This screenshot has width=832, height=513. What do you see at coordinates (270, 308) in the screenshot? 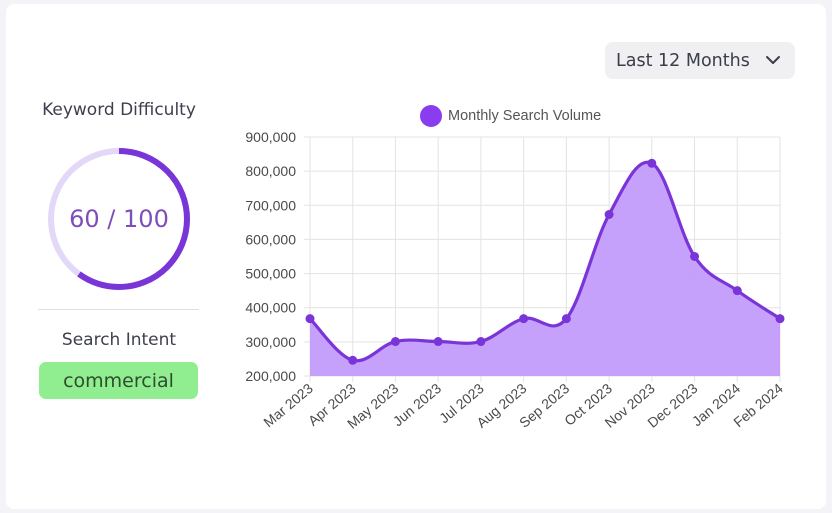
I see `y-tick-label: 400,000` at bounding box center [270, 308].